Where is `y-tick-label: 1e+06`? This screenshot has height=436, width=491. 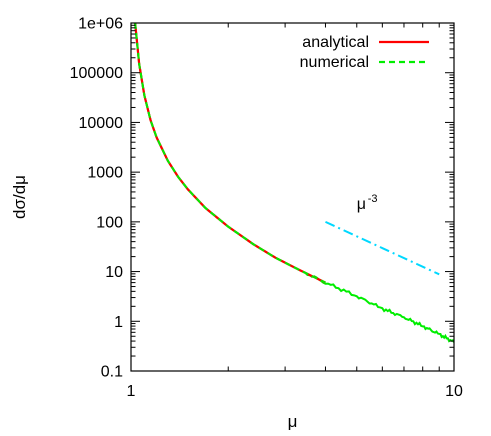 y-tick-label: 1e+06 is located at coordinates (100, 24).